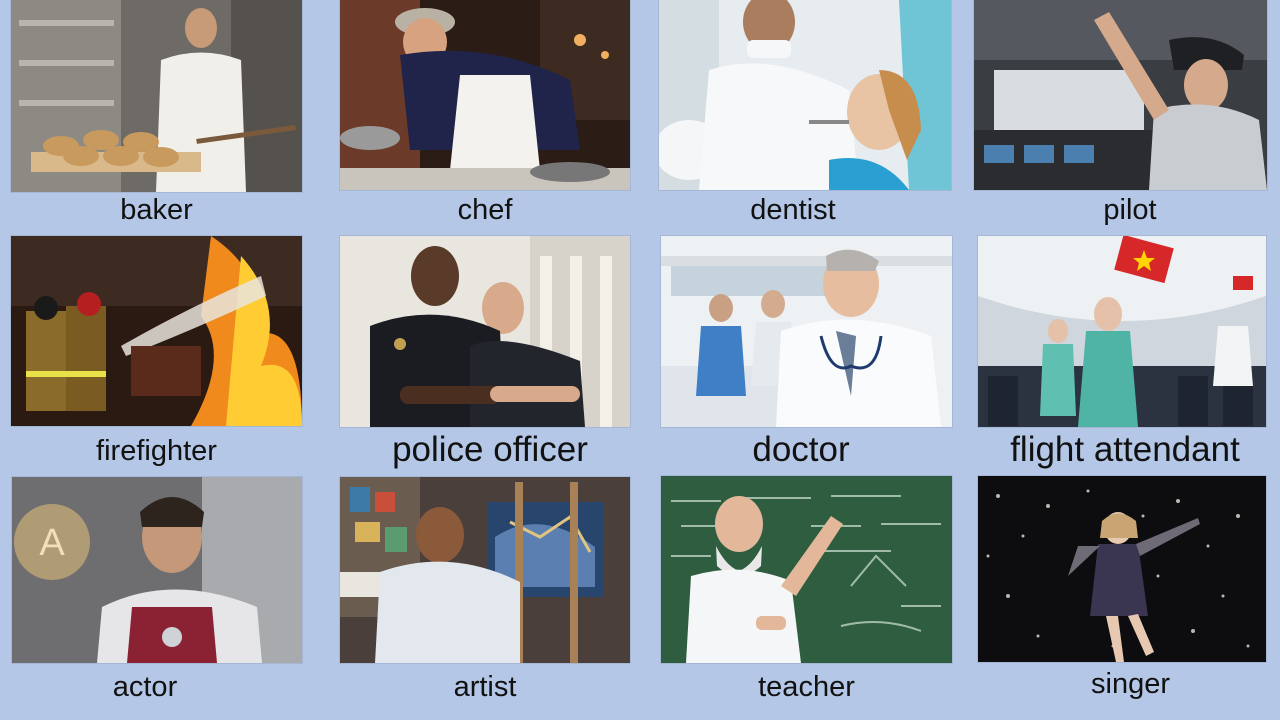 The height and width of the screenshot is (720, 1280). Describe the element at coordinates (156, 96) in the screenshot. I see `baker-photo` at that location.